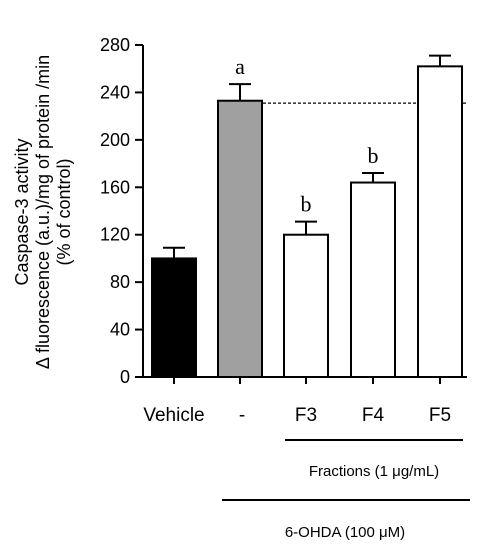  I want to click on significance-labels: a b b, so click(306, 135).